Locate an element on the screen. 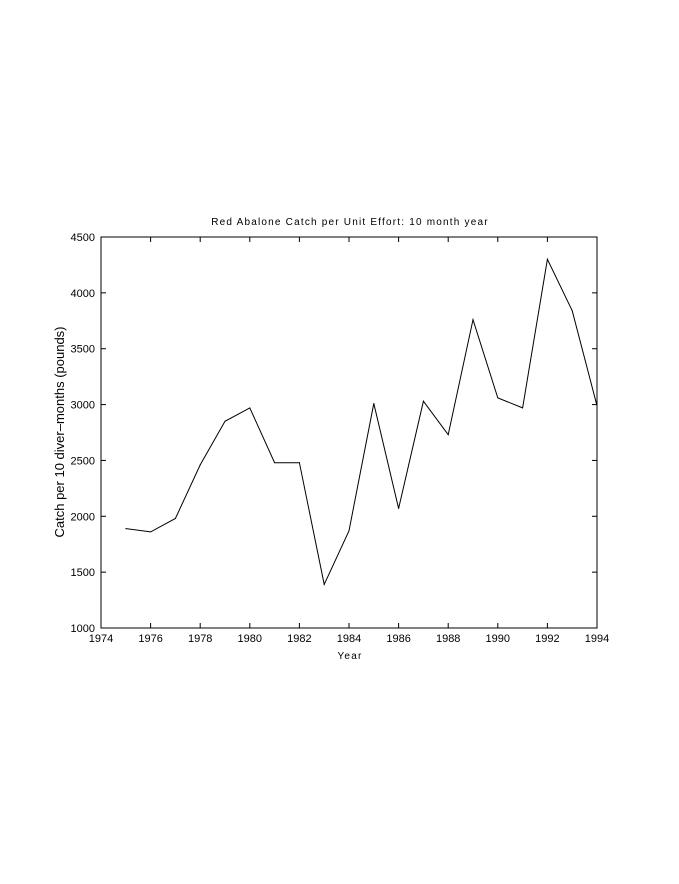 The width and height of the screenshot is (679, 884). x-axis-label: Year is located at coordinates (349, 656).